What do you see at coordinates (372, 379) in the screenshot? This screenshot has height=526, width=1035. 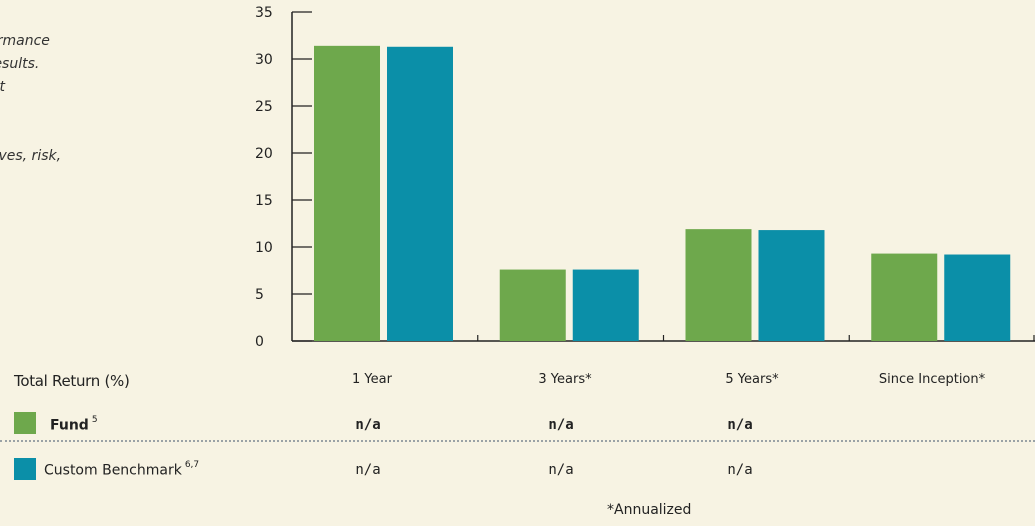 I see `category-label: 1 Year` at bounding box center [372, 379].